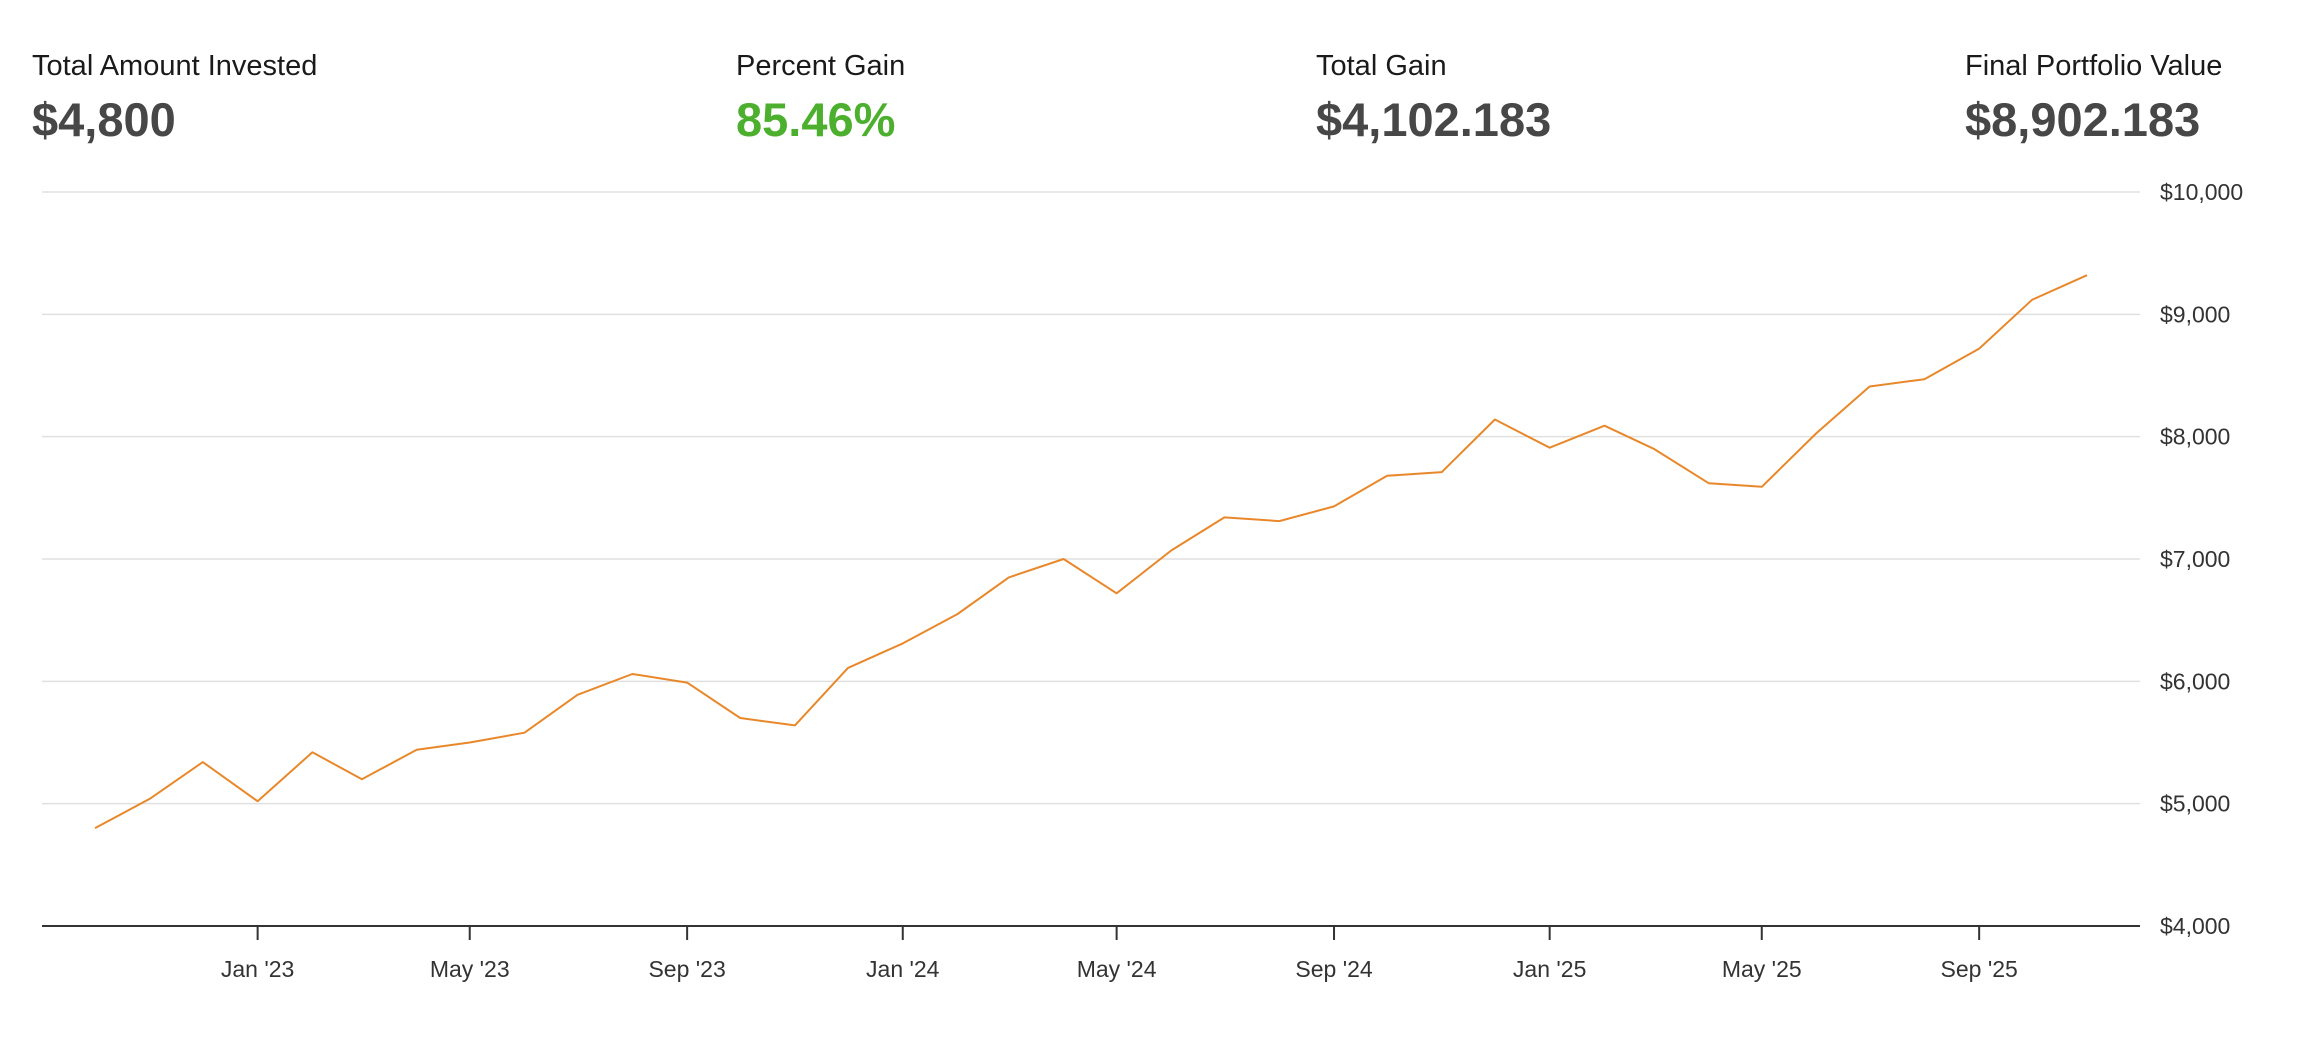  Describe the element at coordinates (1381, 66) in the screenshot. I see `total-gain-label: Total Gain` at that location.